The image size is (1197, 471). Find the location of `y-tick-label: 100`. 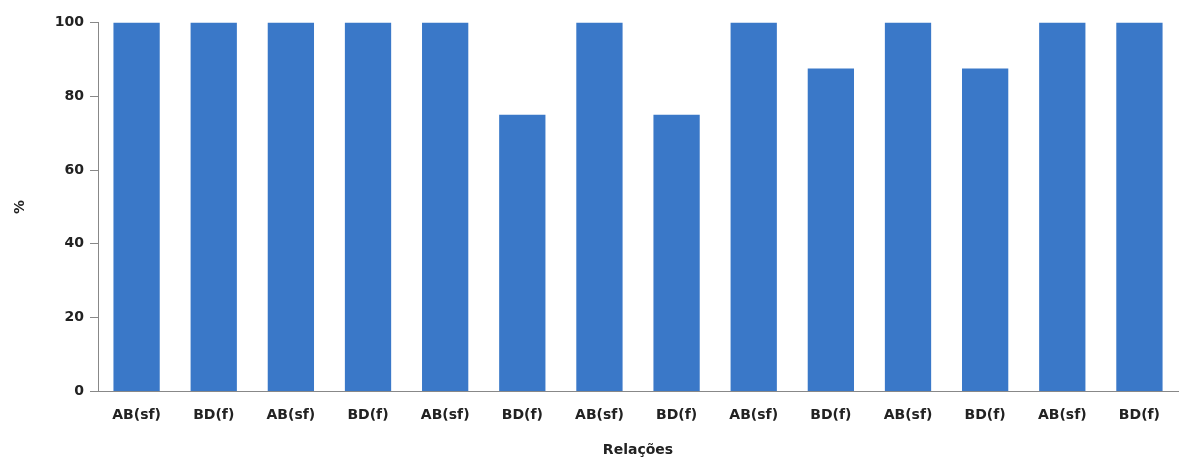

y-tick-label: 100 is located at coordinates (69, 21).